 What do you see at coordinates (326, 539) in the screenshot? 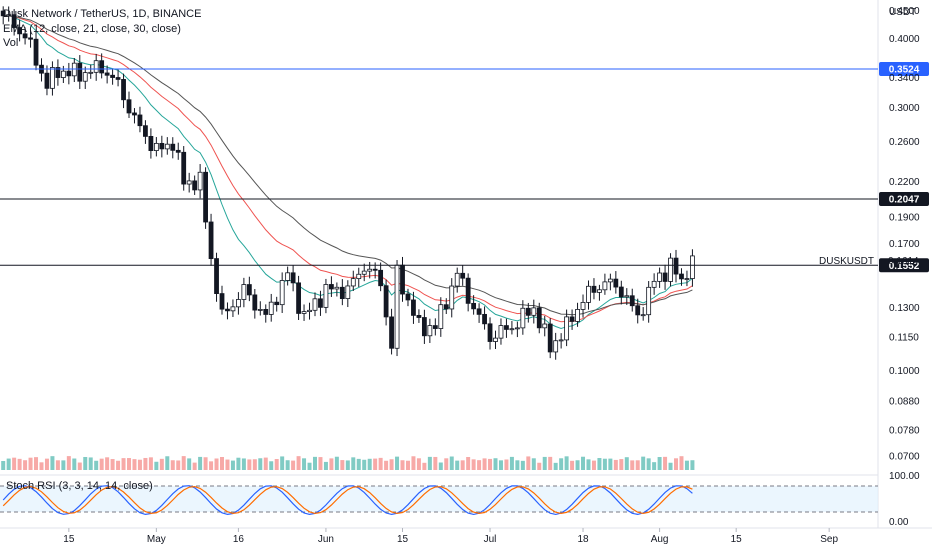
I see `time-tick-3: Jun` at bounding box center [326, 539].